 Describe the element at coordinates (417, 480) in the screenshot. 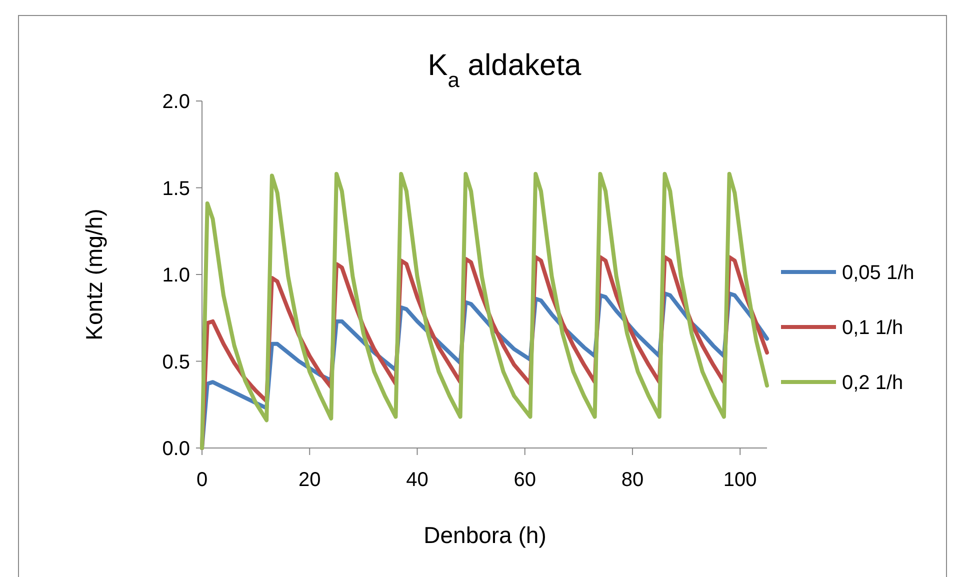

I see `x-tick-label: 40` at that location.